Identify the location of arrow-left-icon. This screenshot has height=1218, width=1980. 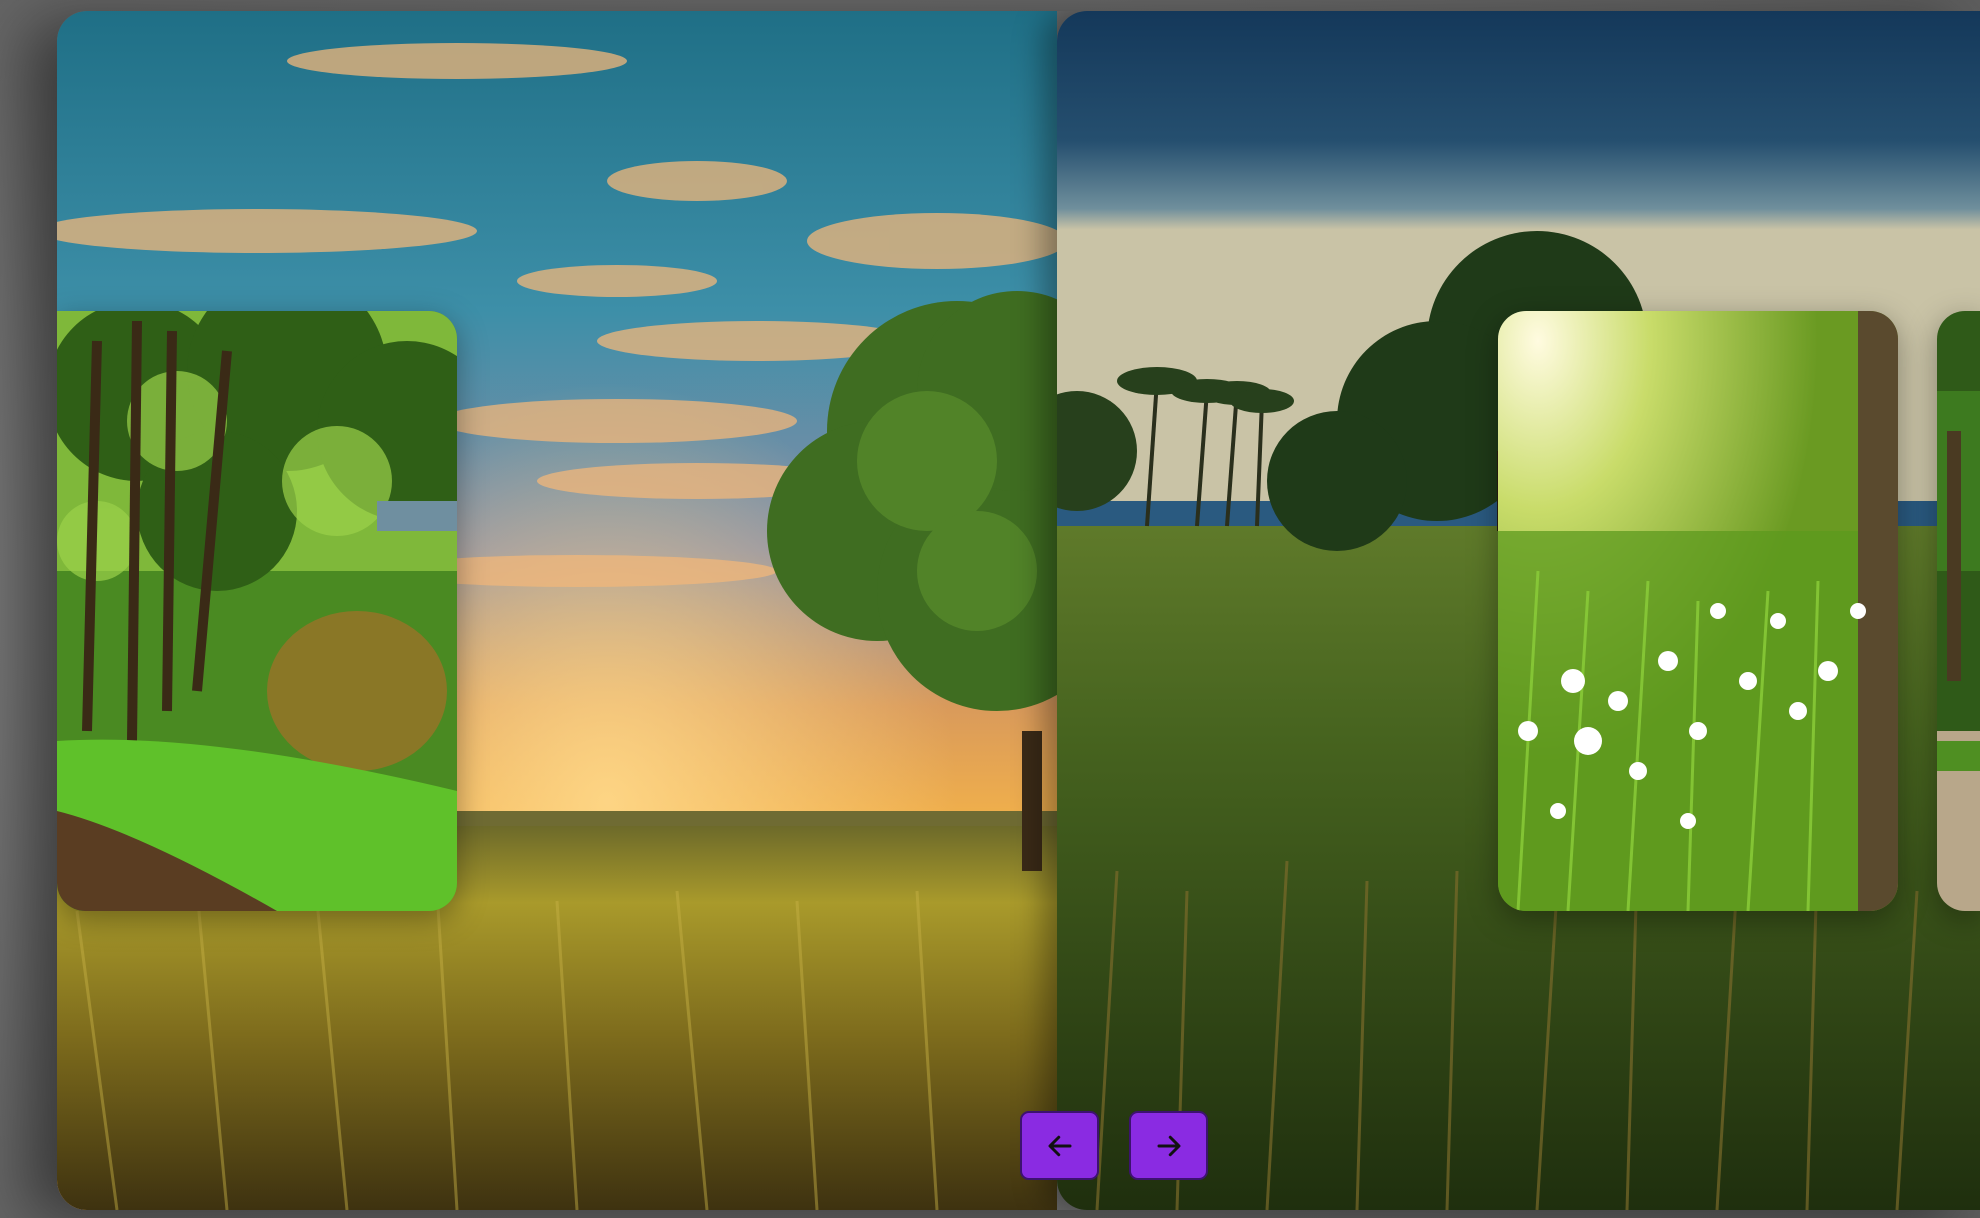
(1059, 1145).